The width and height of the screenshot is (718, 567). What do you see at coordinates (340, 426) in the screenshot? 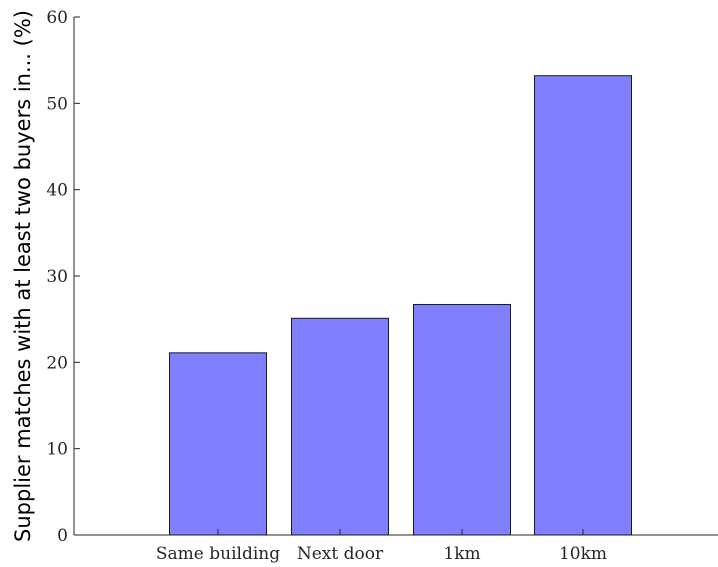
I see `bar-next-door` at bounding box center [340, 426].